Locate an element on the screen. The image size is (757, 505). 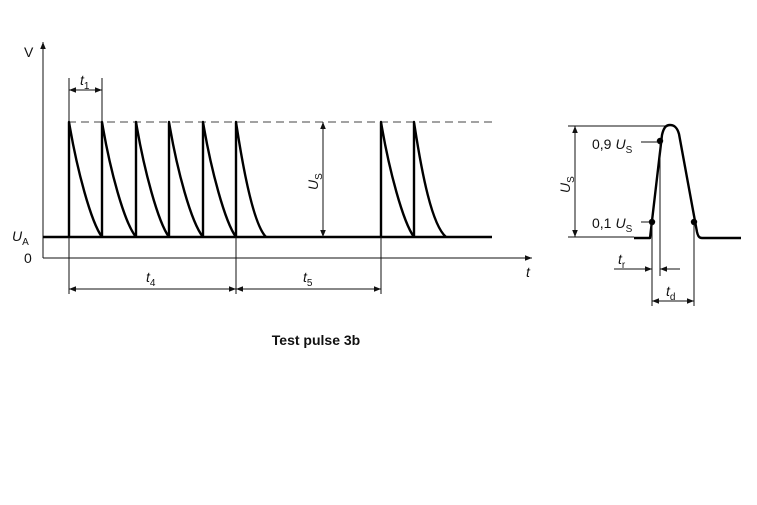
label-part: 1 is located at coordinates (87, 86).